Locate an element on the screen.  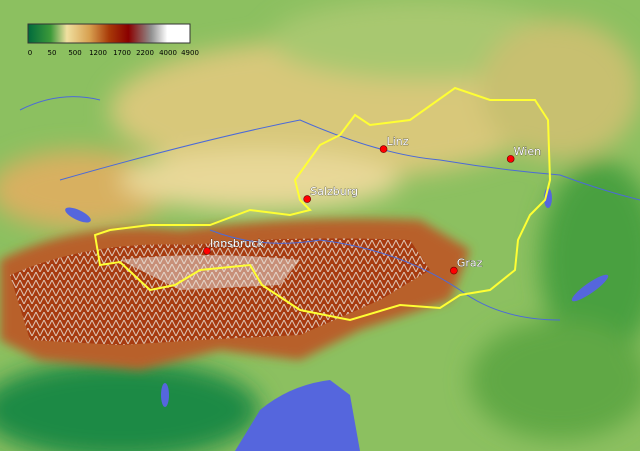
legend-tick-label: 500 is located at coordinates (74, 53).